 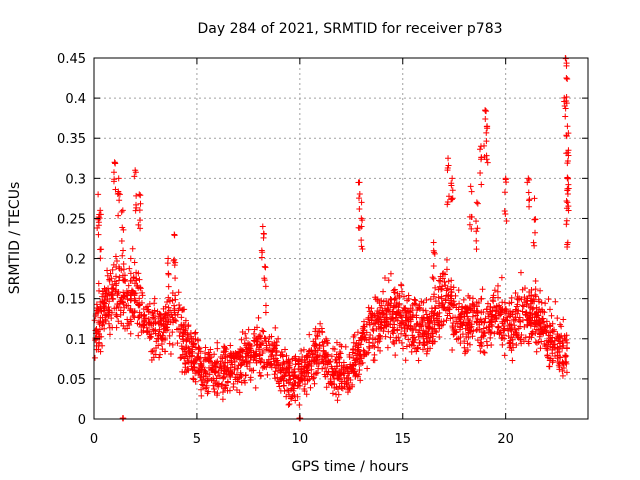 I want to click on y-tick-label: 0.4, so click(x=75, y=99).